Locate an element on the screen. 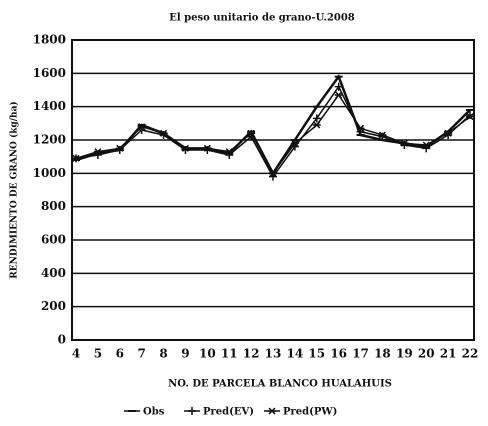  x-tick-label: 20 is located at coordinates (426, 354).